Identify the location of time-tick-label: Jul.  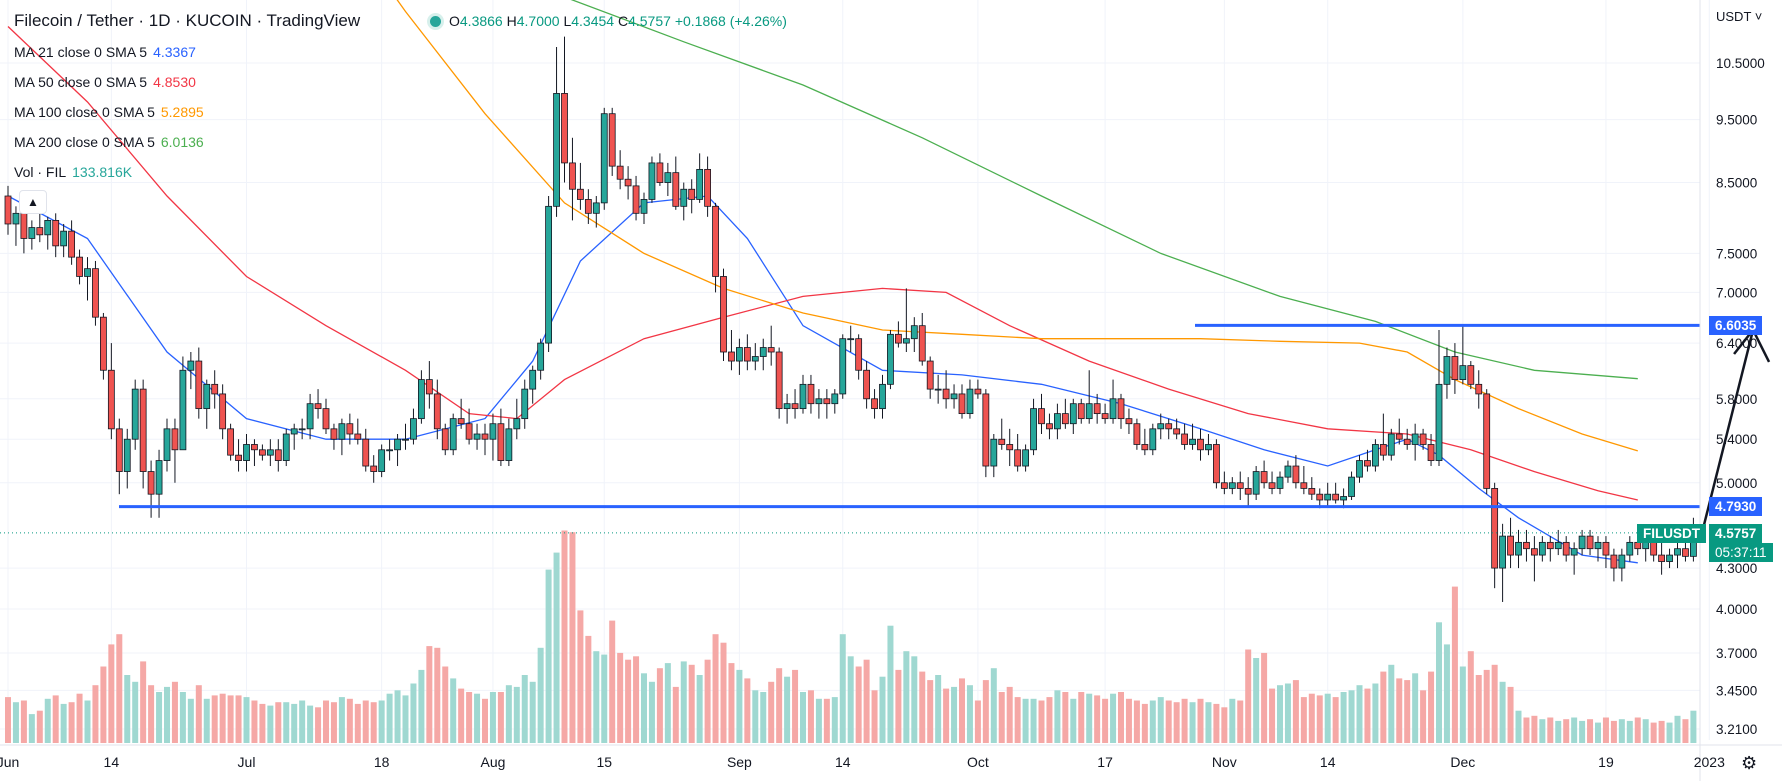
(247, 762).